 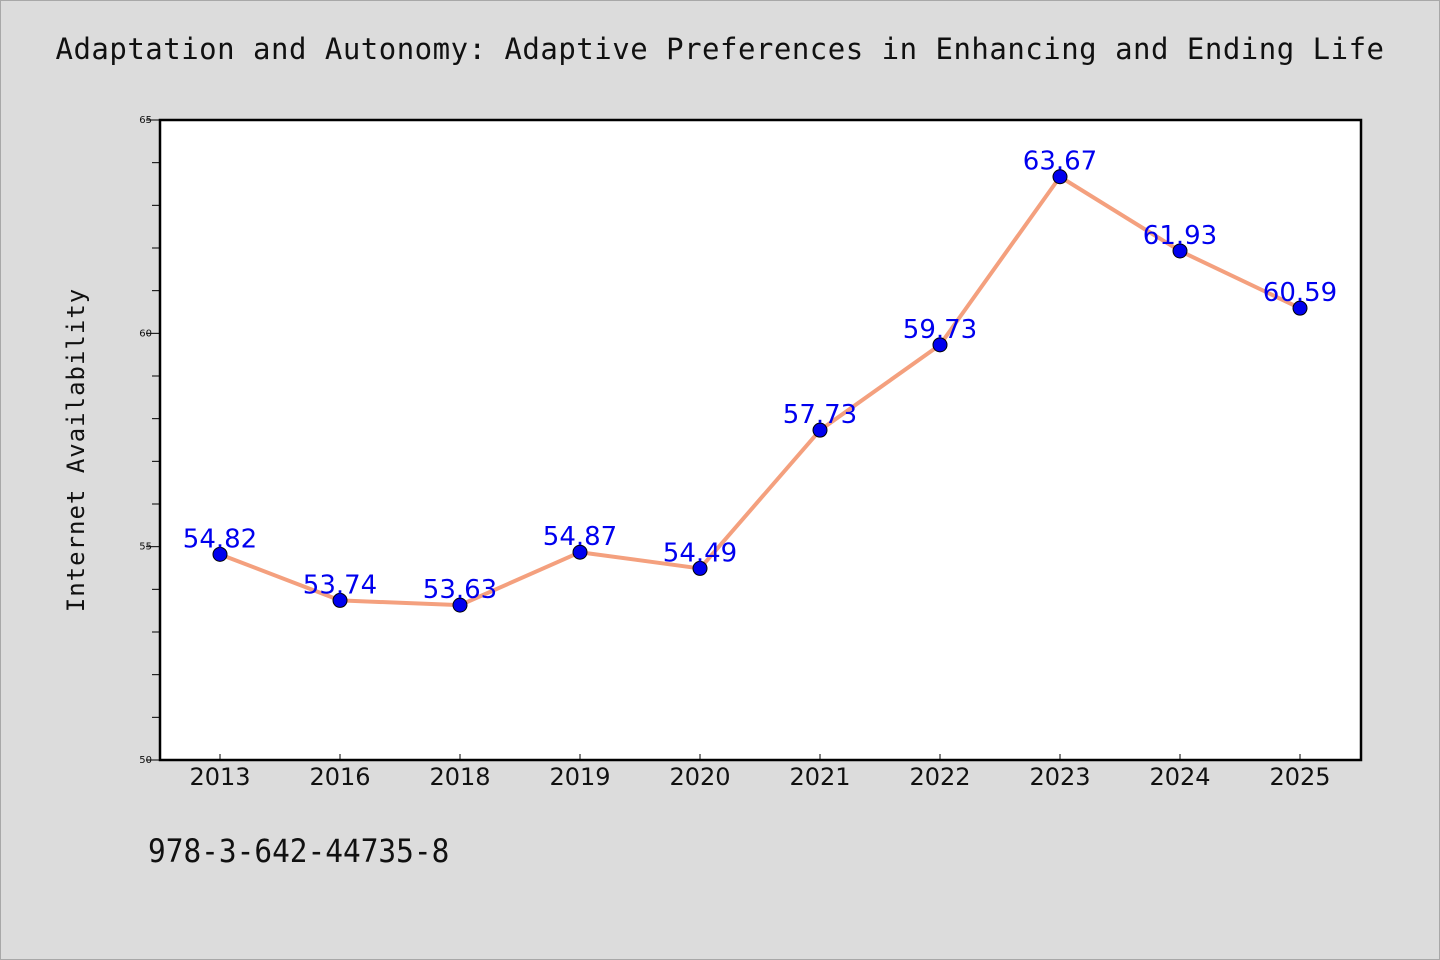 I want to click on y-tick-label: 55, so click(x=145, y=547).